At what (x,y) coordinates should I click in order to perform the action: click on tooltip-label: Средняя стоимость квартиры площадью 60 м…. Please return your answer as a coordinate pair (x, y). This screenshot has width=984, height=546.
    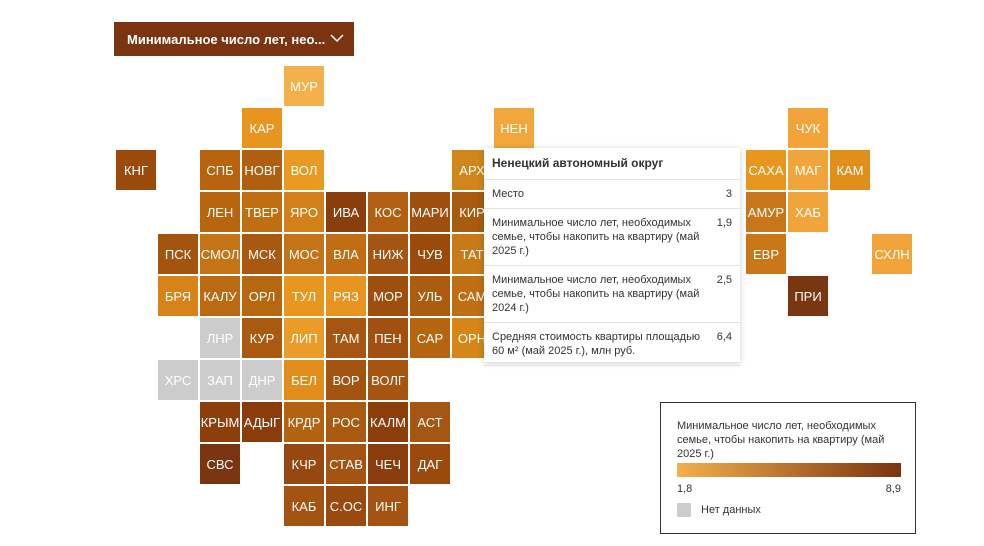
    Looking at the image, I should click on (596, 344).